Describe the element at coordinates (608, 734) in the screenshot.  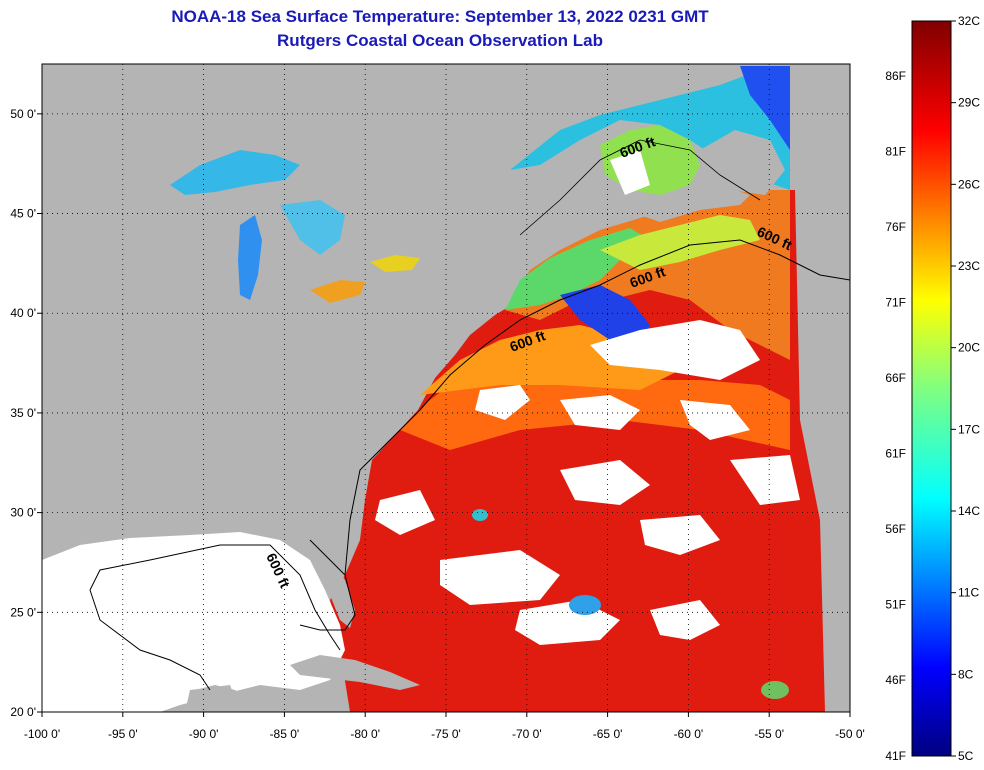
I see `longitude-tick-label: -65 0'` at that location.